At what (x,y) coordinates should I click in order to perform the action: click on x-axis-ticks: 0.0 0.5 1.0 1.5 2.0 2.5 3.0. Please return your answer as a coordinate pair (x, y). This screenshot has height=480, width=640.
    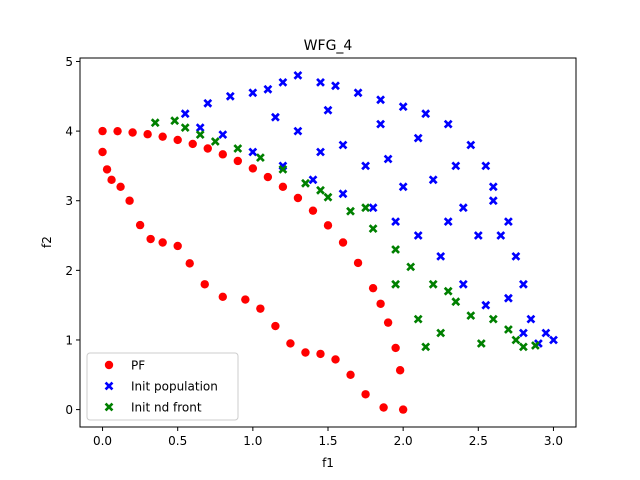
    Looking at the image, I should click on (328, 437).